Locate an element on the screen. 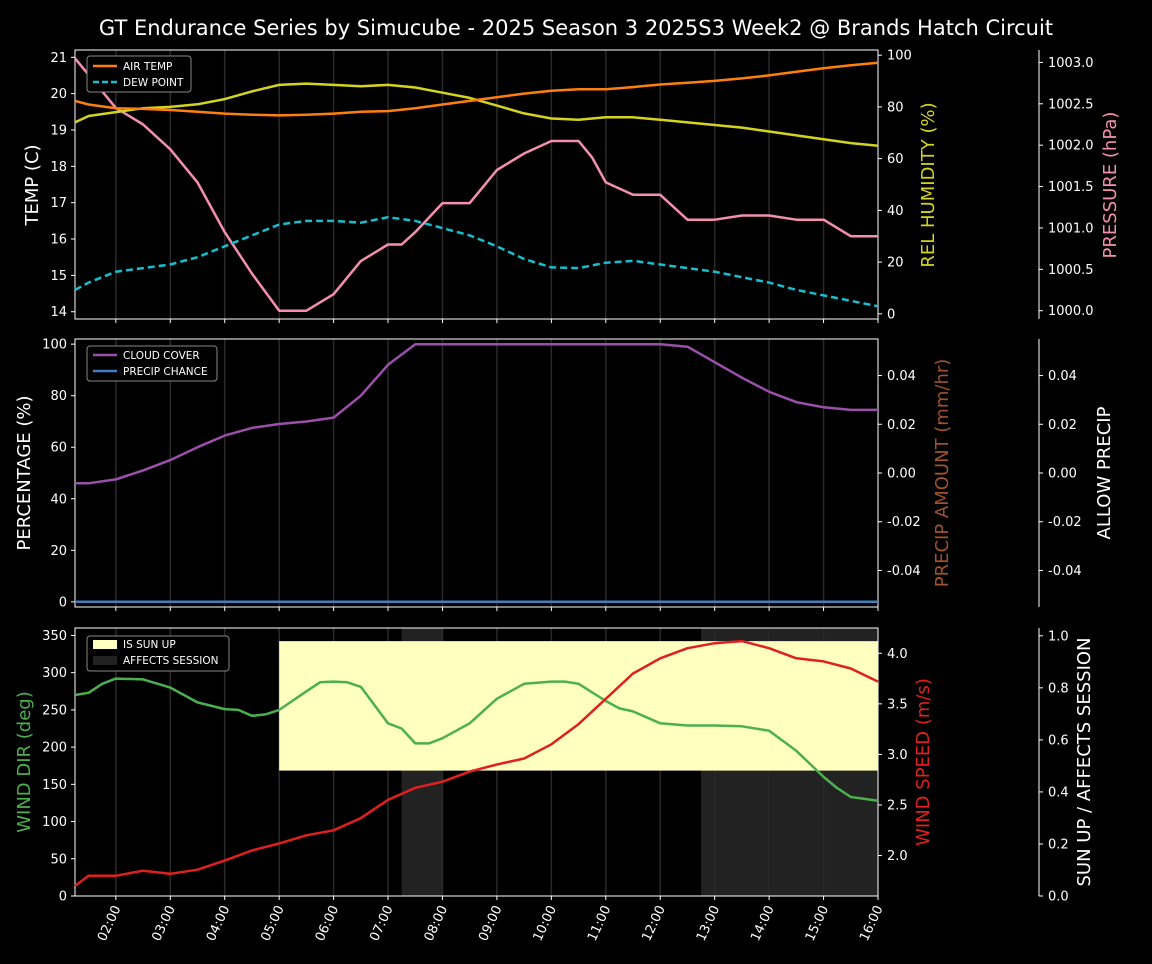  panel-1-humidity-tick-label: 40 is located at coordinates (895, 211).